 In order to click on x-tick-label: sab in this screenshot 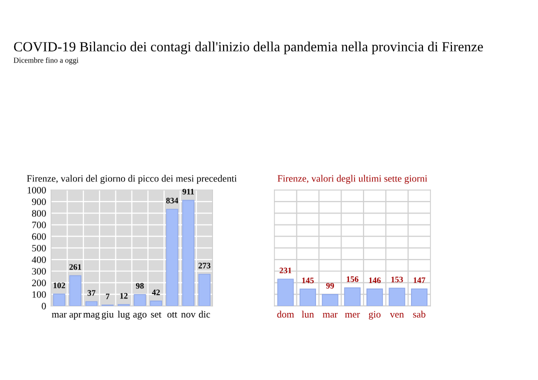, I will do `click(419, 314)`.